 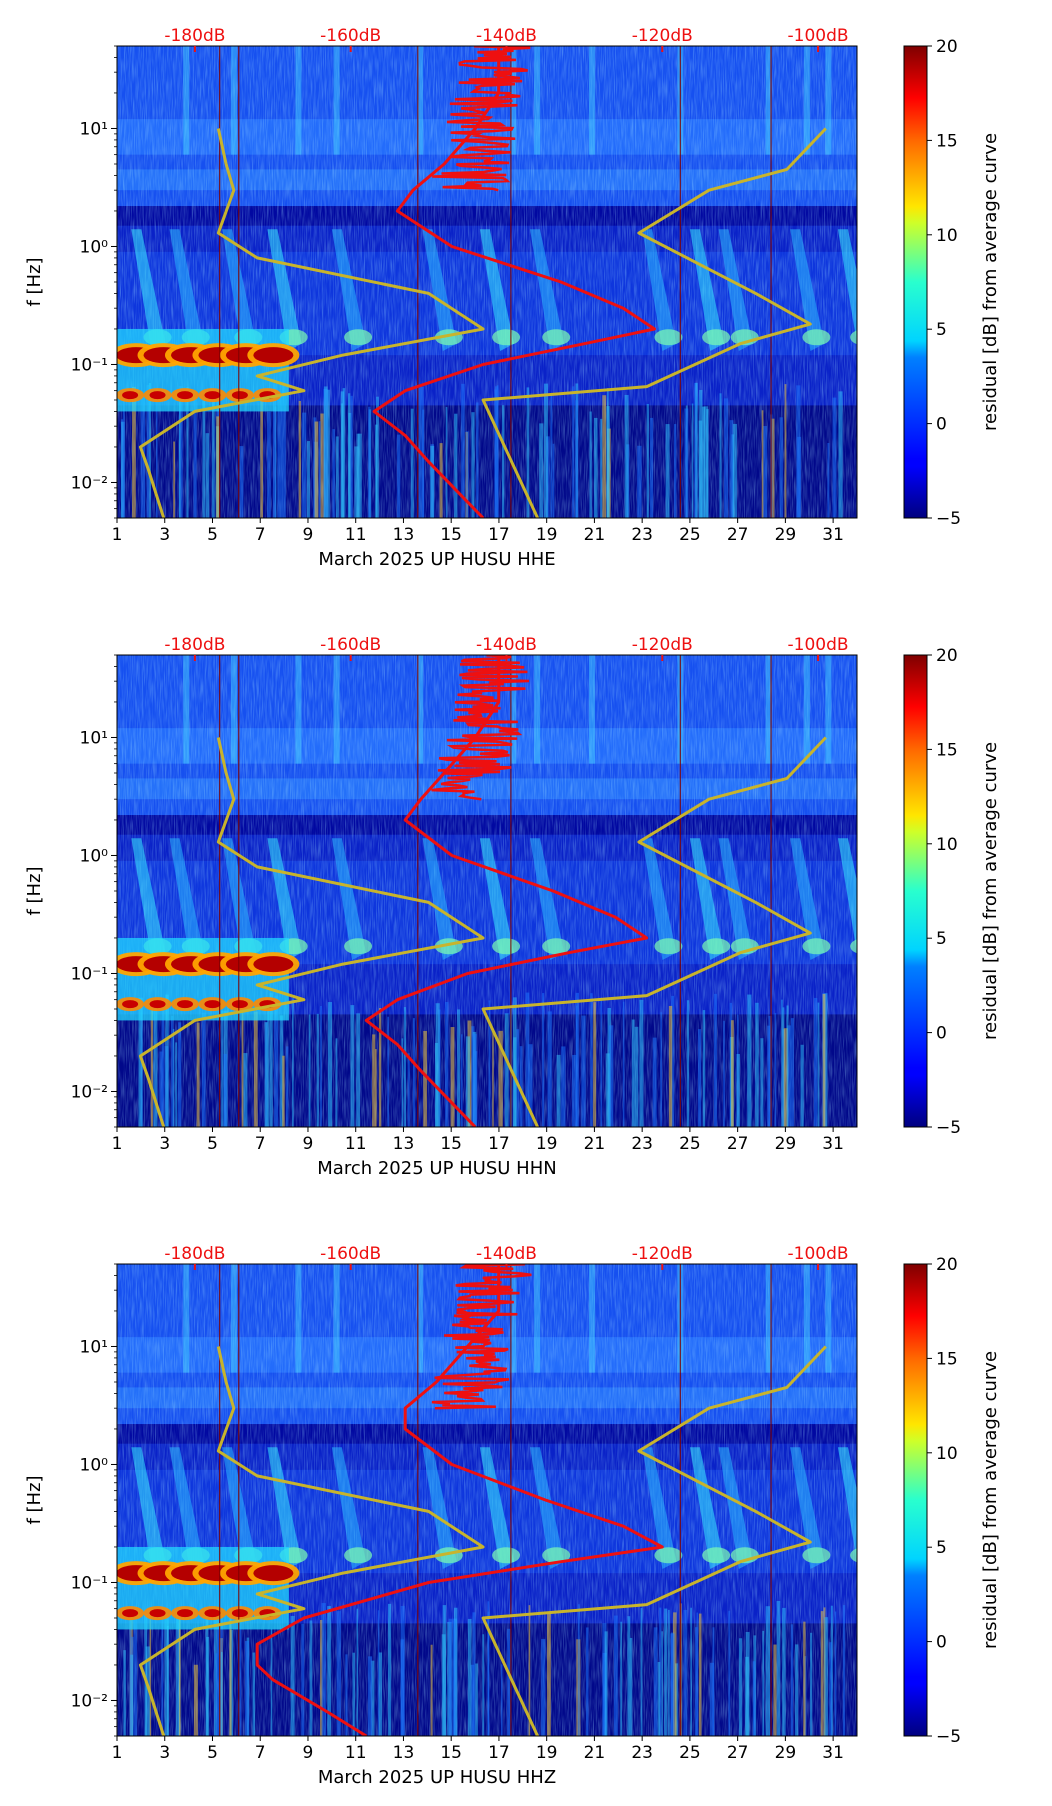 What do you see at coordinates (208, 979) in the screenshot?
I see `microseism-hot-band` at bounding box center [208, 979].